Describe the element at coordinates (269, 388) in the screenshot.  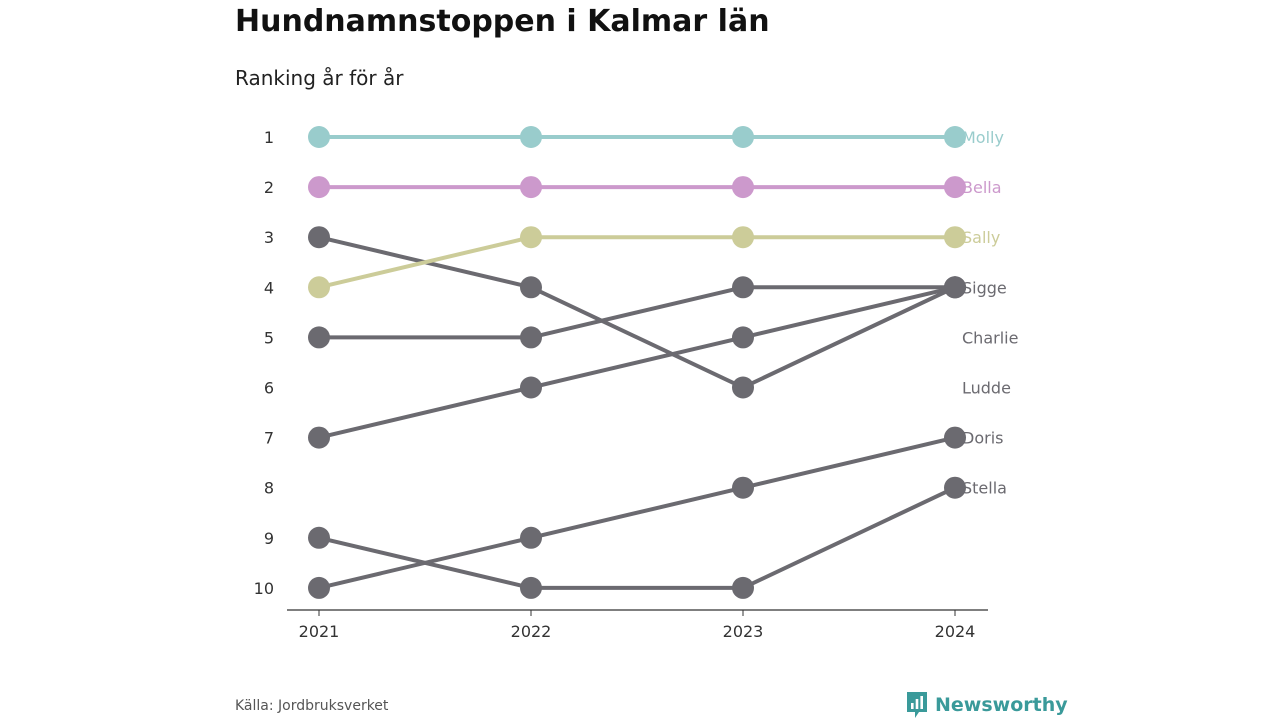
I see `y-tick-label: 6` at that location.